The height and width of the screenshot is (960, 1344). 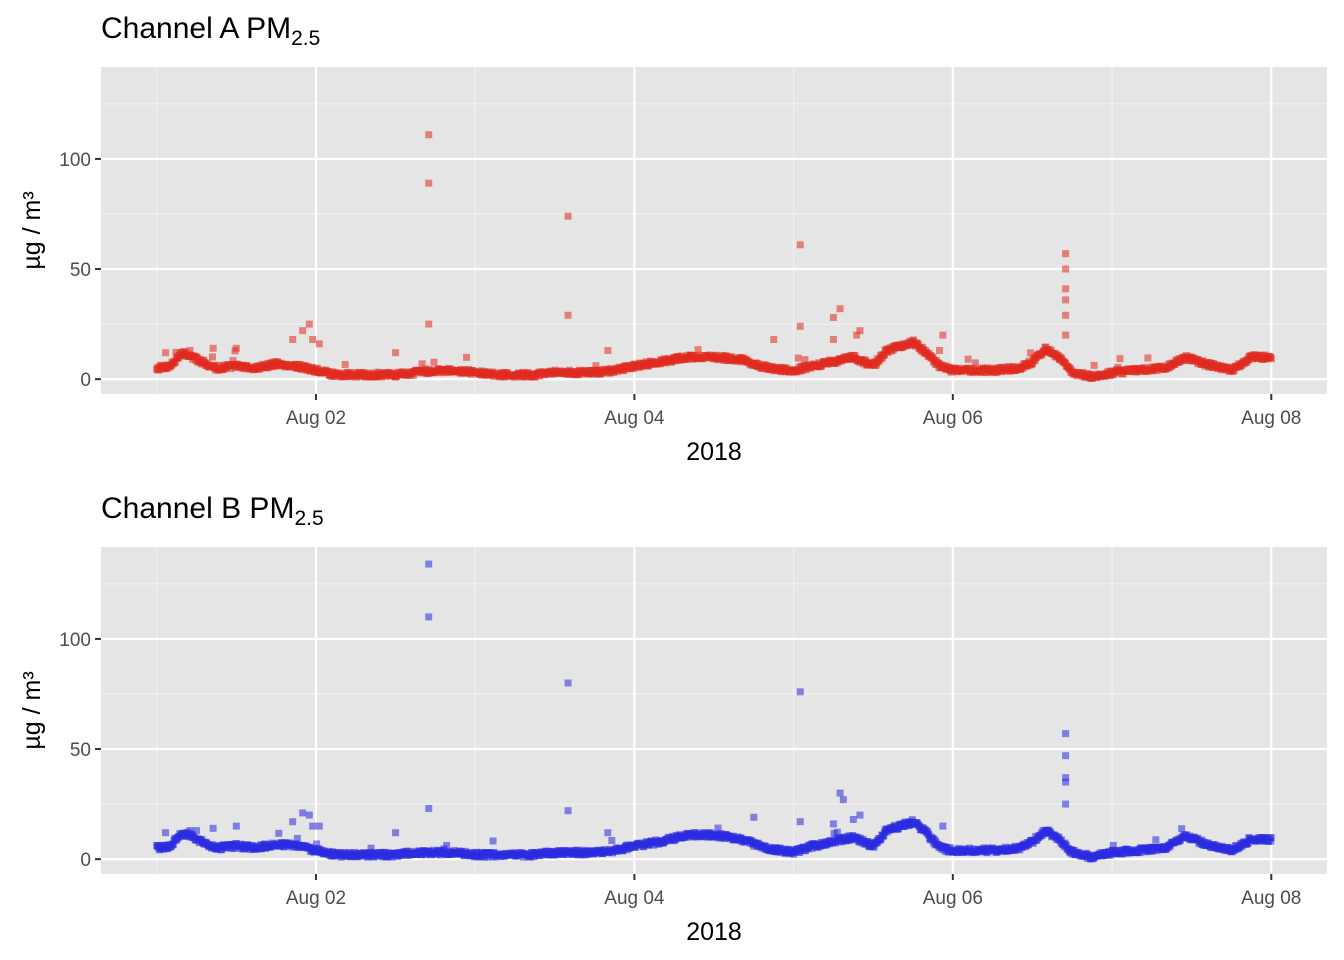 I want to click on chart-title-main: Channel B PM, so click(x=198, y=508).